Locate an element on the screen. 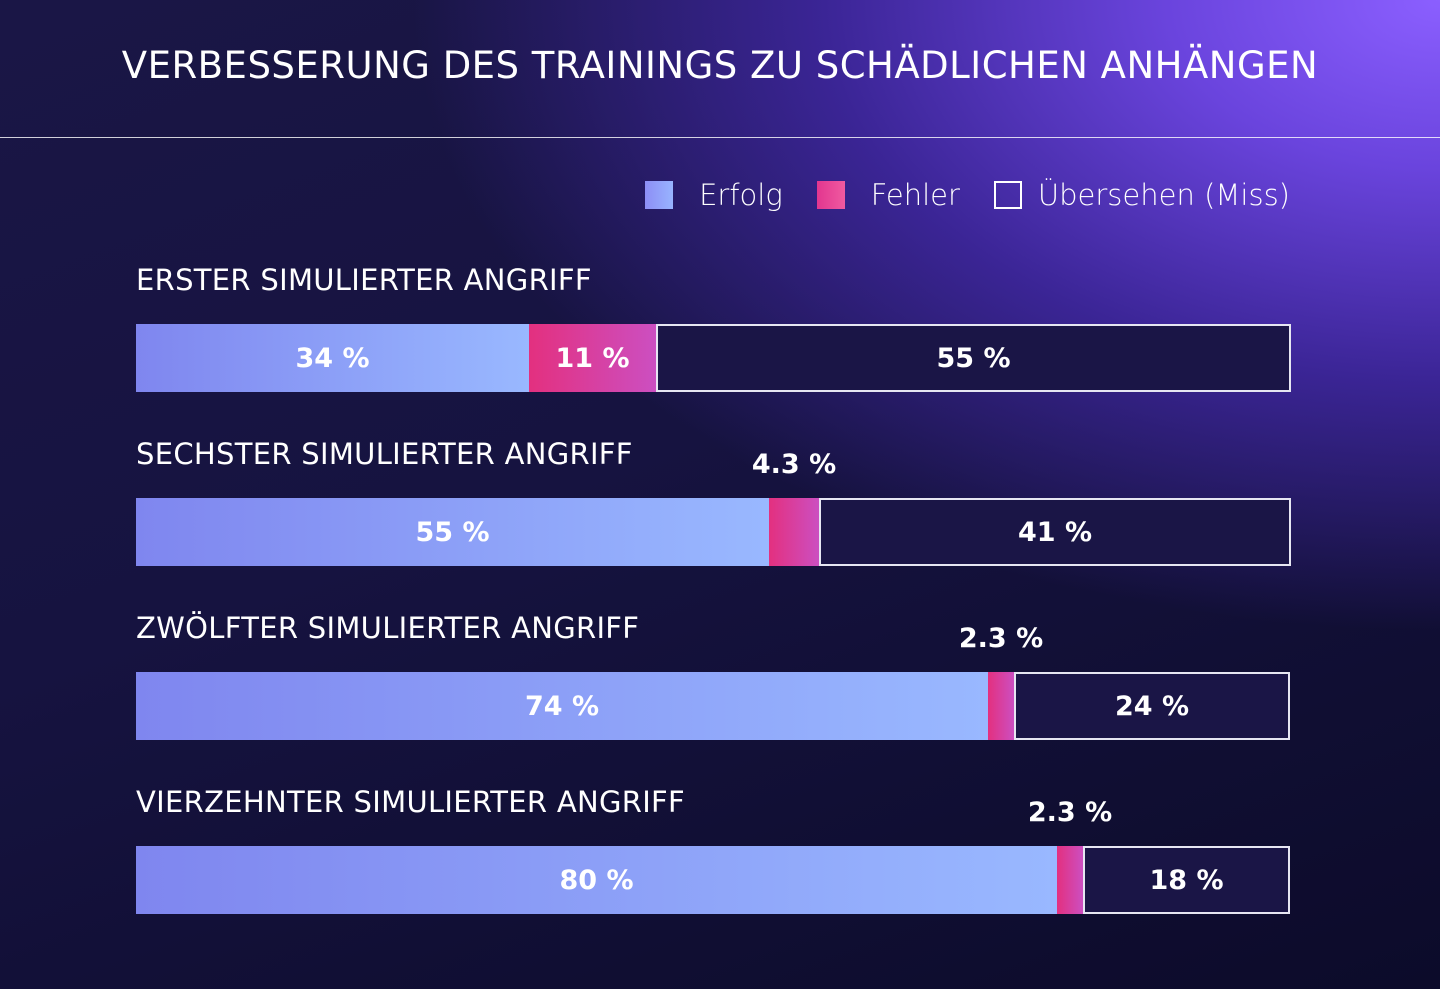  category-label-4: VIERZEHNTER SIMULIERTER ANGRIFF is located at coordinates (411, 802).